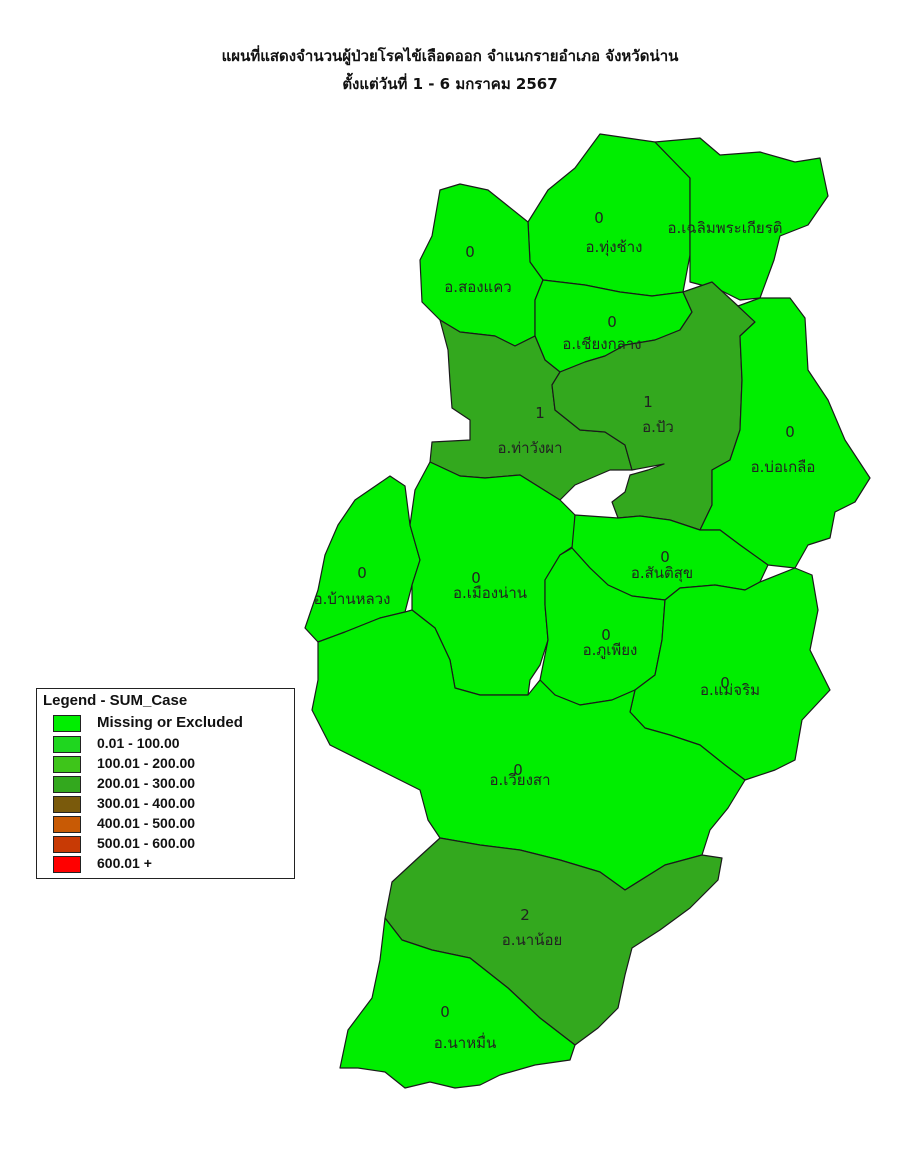 This screenshot has width=900, height=1151. I want to click on label-na-muen: อ.นาหมื่น, so click(465, 1042).